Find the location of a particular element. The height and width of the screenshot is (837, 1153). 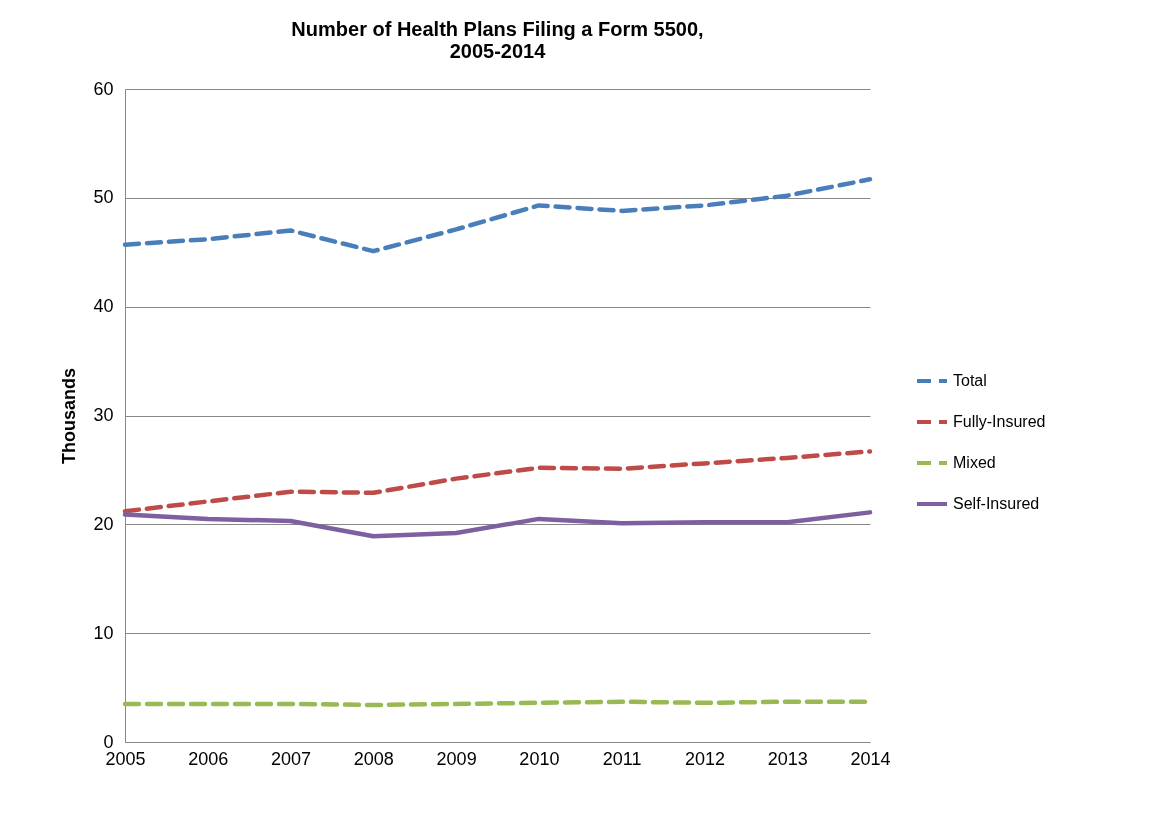

x-tick-label: 2008 is located at coordinates (373, 758).